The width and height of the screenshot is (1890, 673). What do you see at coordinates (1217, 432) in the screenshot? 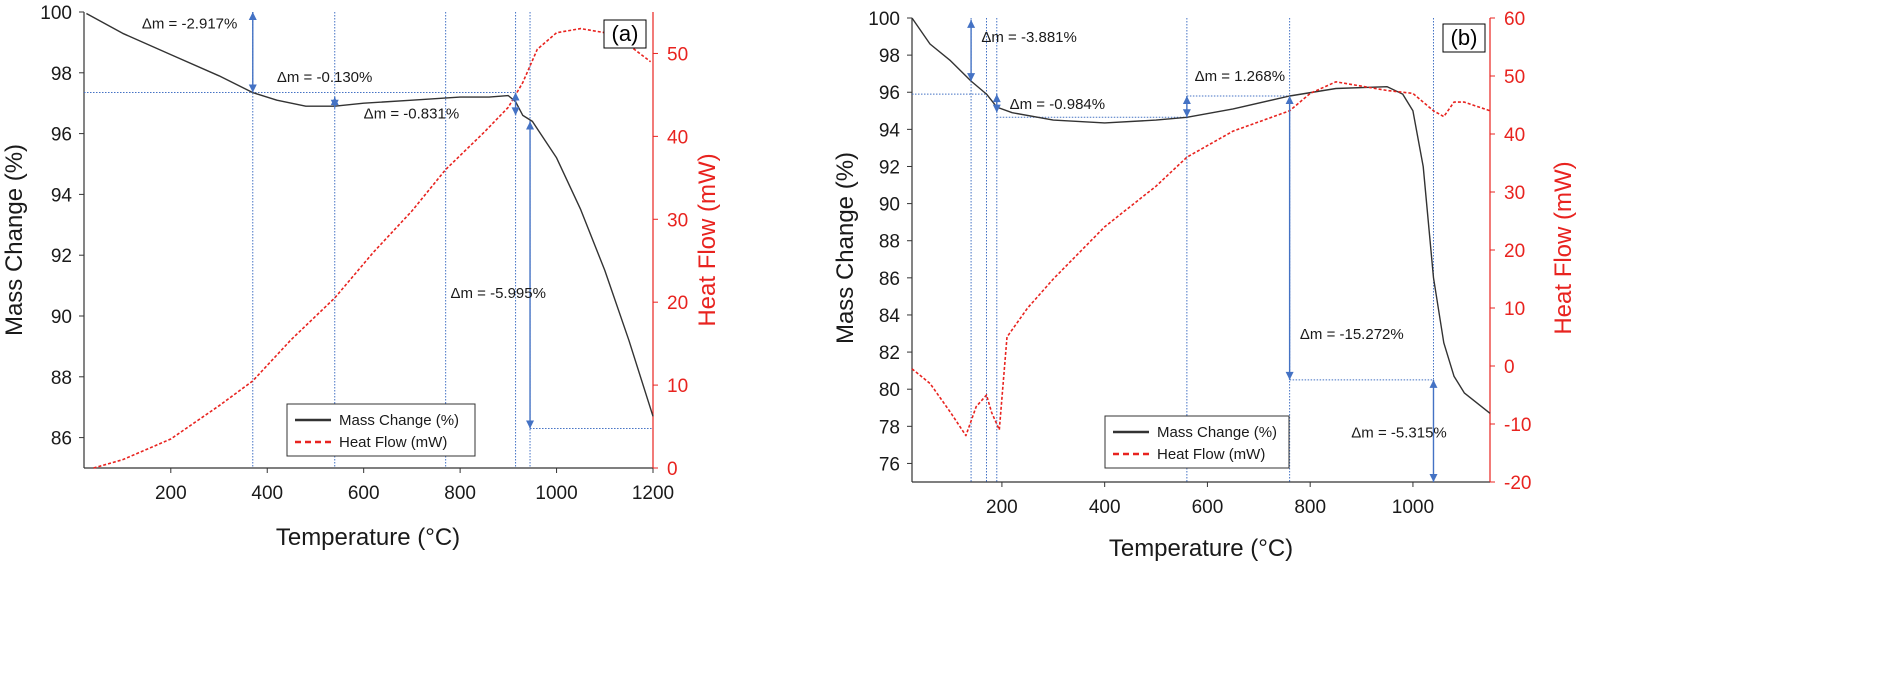
I see `legend-entry: Mass Change (%)` at bounding box center [1217, 432].